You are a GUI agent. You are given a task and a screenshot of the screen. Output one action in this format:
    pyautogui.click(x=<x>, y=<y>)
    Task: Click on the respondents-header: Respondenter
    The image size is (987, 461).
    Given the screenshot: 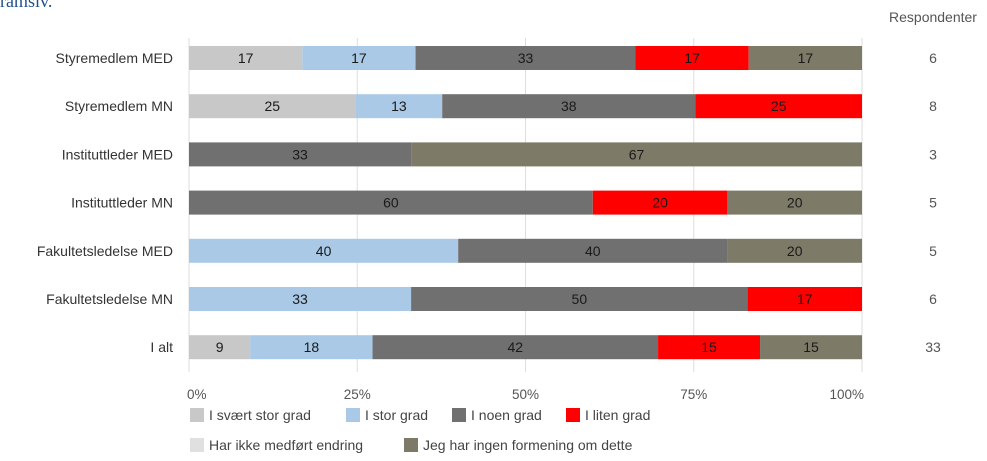 What is the action you would take?
    pyautogui.click(x=933, y=17)
    